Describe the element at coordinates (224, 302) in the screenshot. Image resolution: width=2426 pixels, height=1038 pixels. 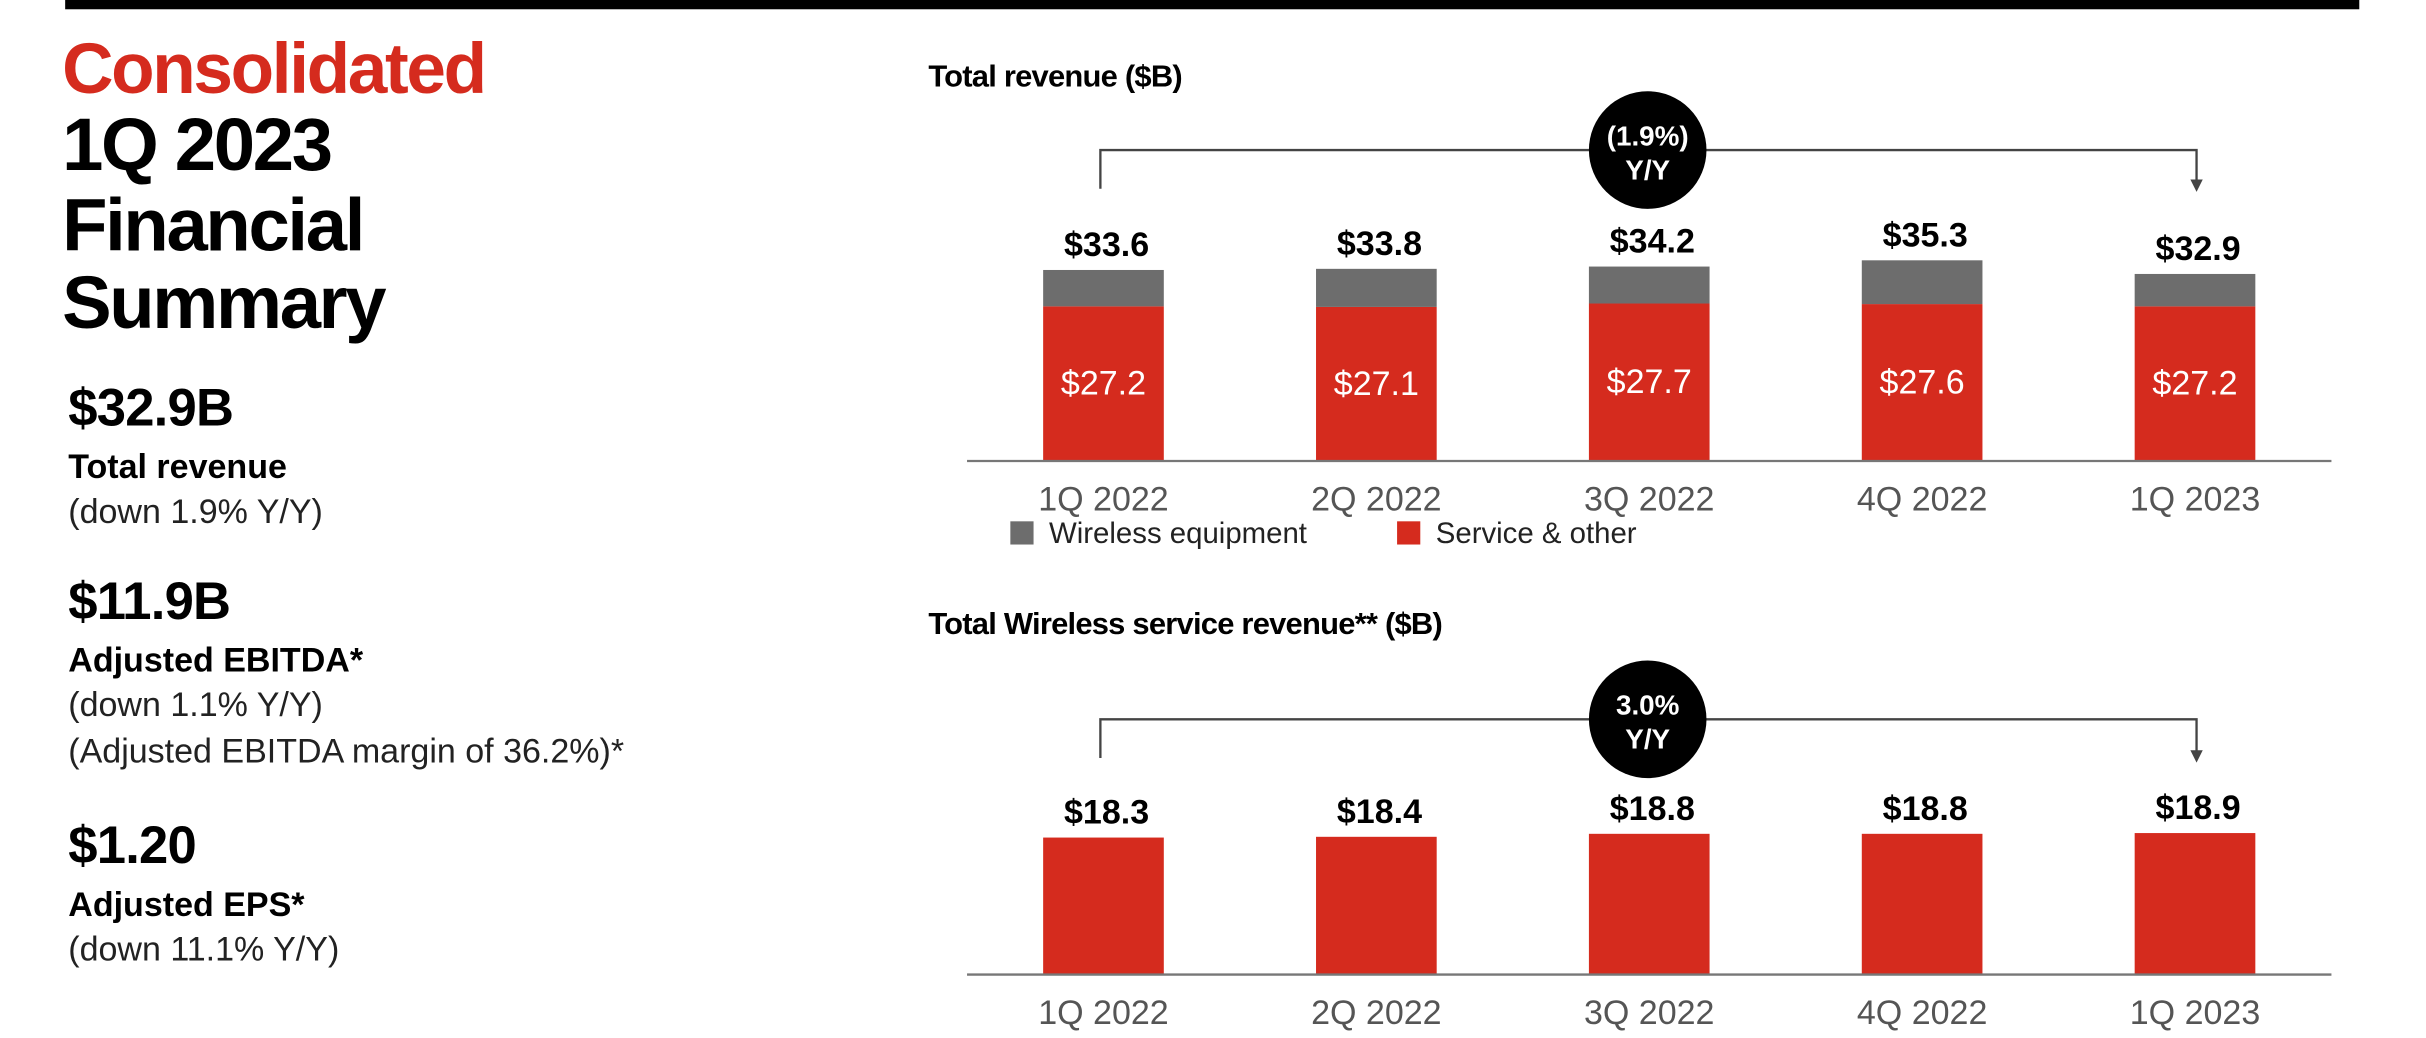
I see `summary-title: Summary` at that location.